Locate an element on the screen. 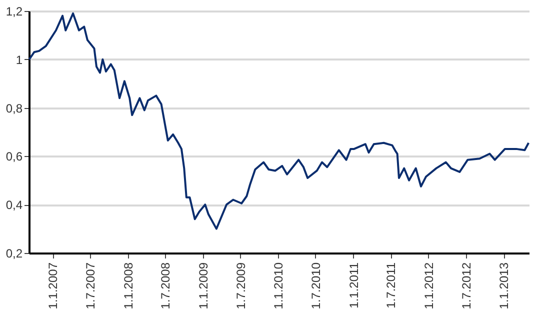 The width and height of the screenshot is (559, 322). x-tick-label: 1.1.2007 is located at coordinates (53, 286).